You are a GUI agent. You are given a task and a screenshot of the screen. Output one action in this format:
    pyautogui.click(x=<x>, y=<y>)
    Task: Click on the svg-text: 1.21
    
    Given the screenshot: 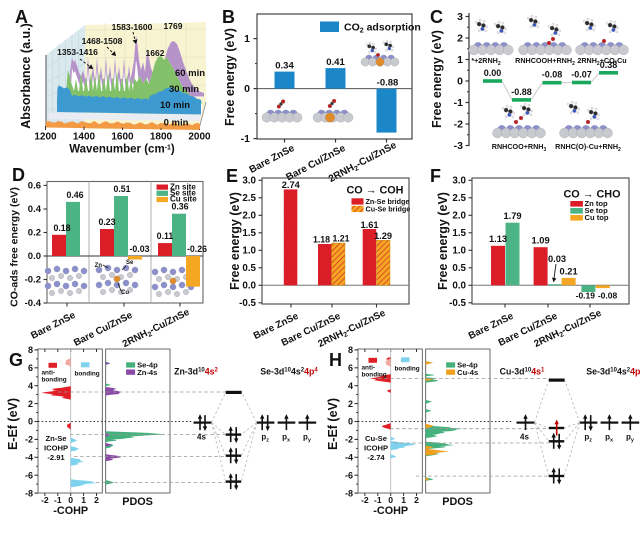 What is the action you would take?
    pyautogui.click(x=340, y=239)
    